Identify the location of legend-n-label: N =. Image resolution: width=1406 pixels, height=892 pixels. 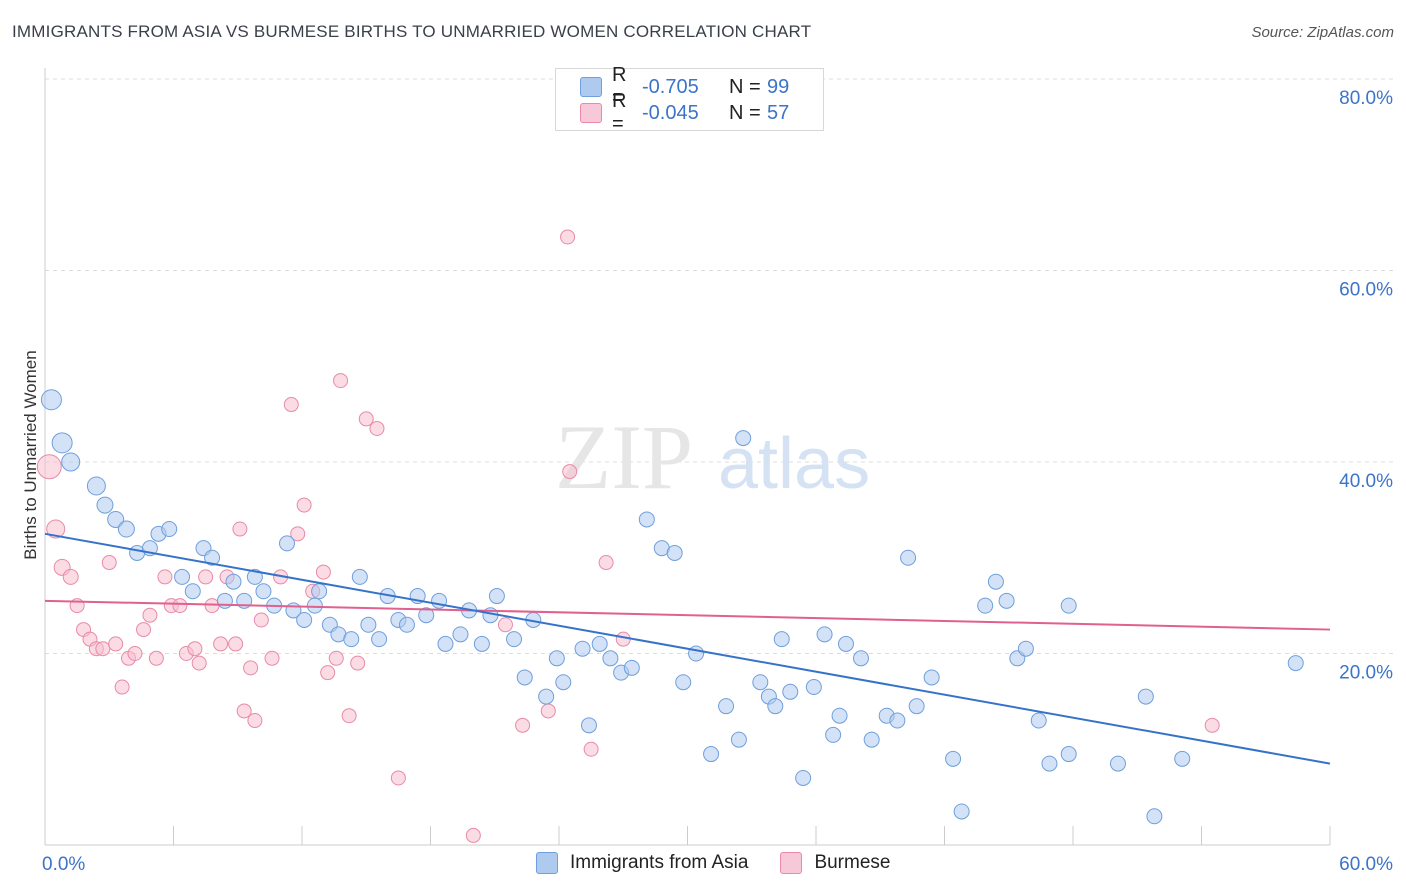
(745, 112).